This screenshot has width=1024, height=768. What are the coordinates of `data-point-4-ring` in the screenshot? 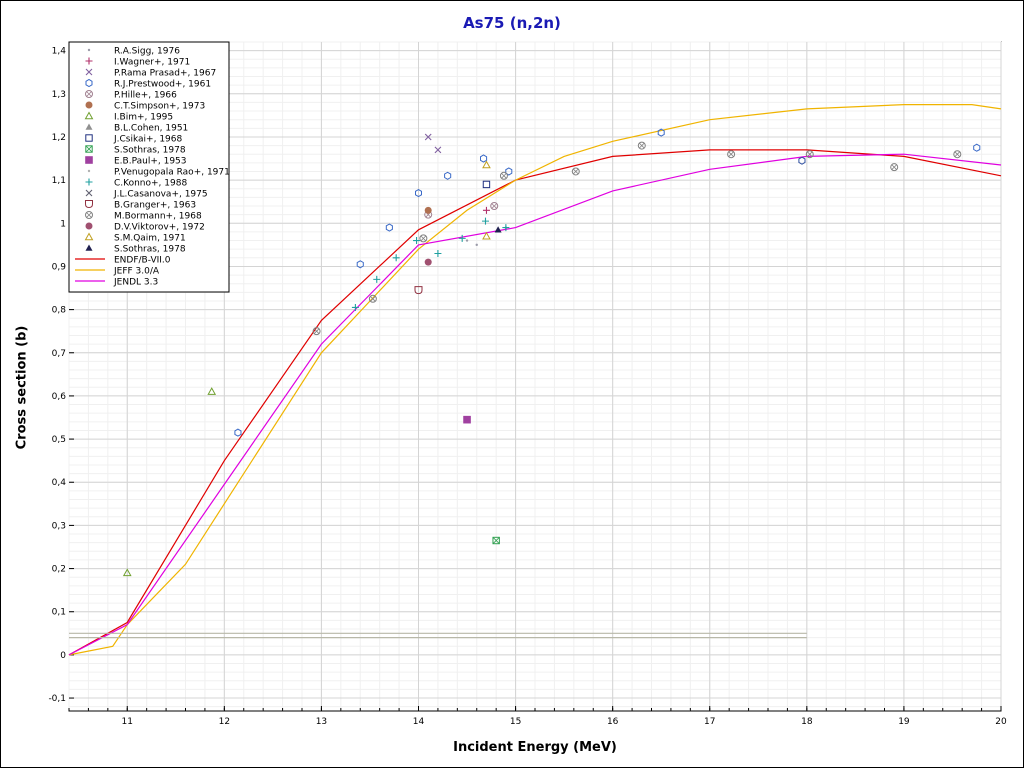 It's located at (494, 206).